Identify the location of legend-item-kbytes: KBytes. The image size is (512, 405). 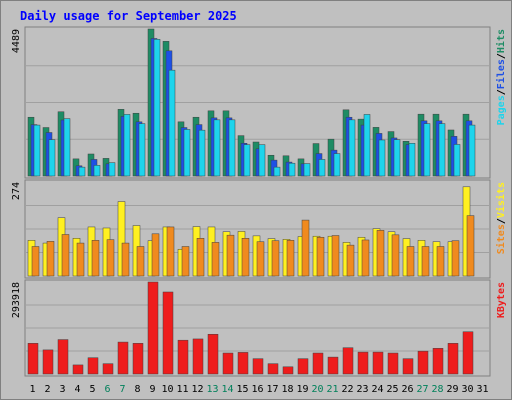
(501, 300).